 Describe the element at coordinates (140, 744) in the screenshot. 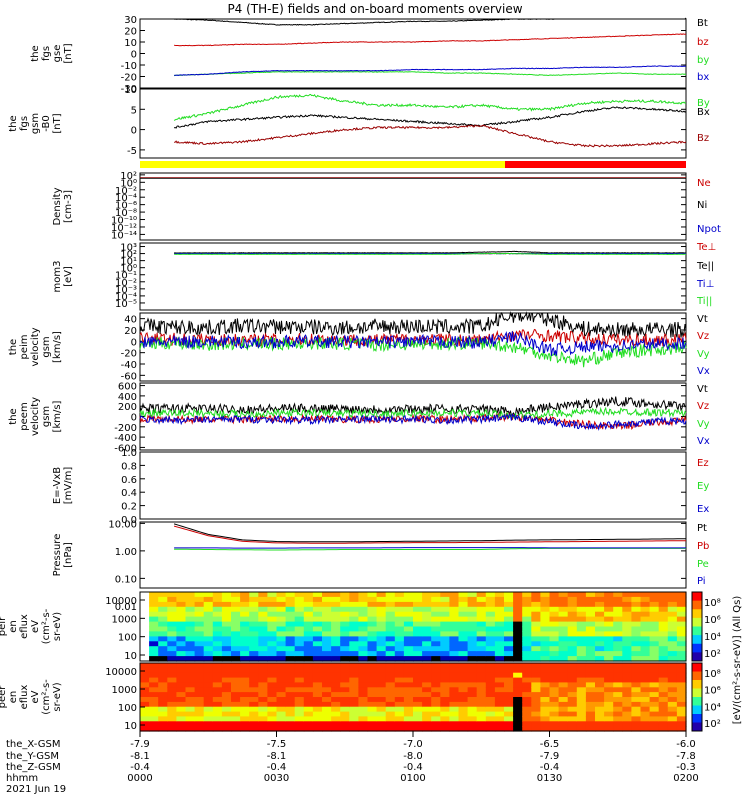

I see `x-tick-label: -7.9` at that location.